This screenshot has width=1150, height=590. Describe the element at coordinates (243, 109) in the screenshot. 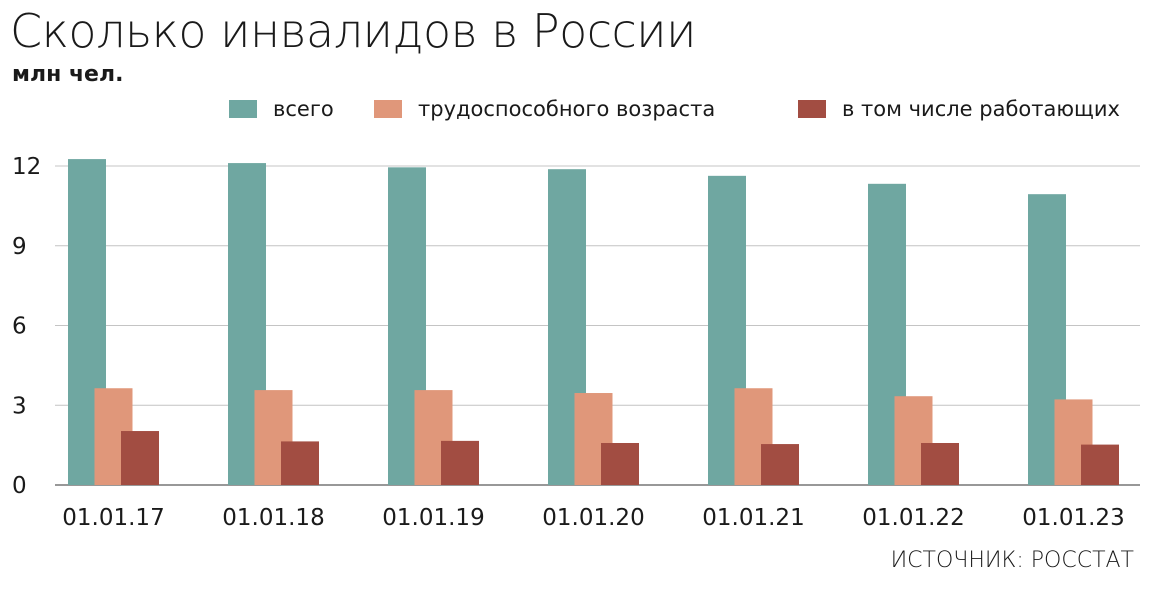

I see `legend-swatch-total` at that location.